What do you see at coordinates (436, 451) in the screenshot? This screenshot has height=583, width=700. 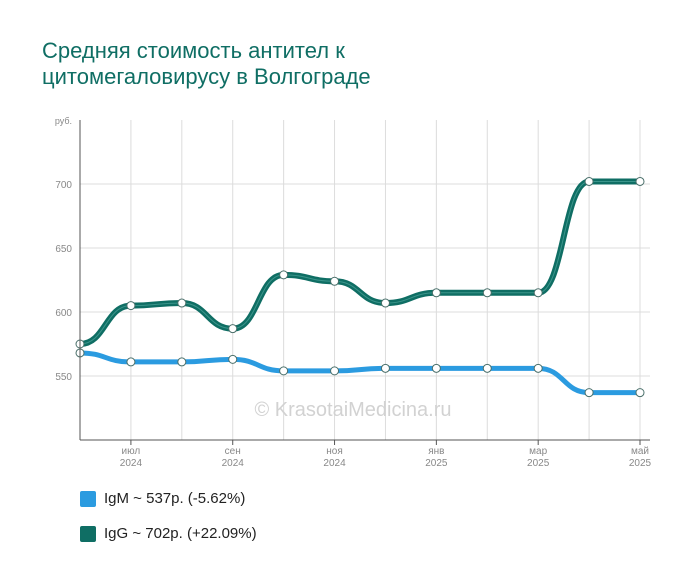 I see `x-tick-label-month: янв` at bounding box center [436, 451].